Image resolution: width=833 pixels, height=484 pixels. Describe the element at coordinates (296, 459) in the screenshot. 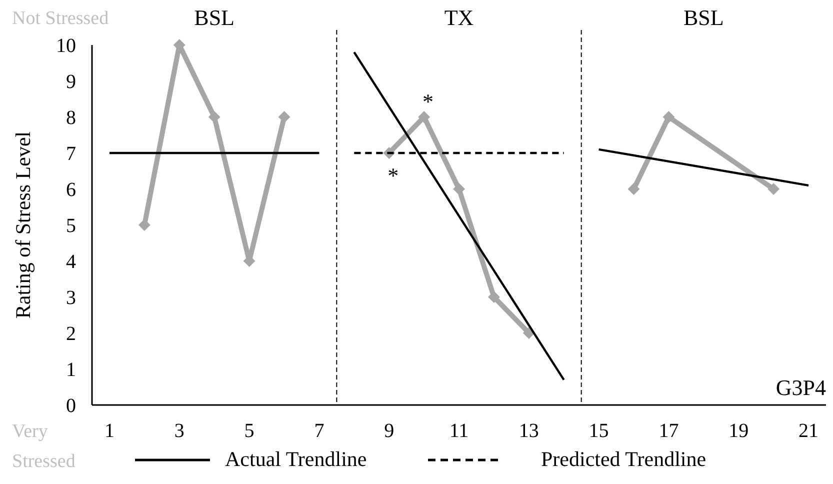

I see `legend-label: Actual Trendline` at that location.